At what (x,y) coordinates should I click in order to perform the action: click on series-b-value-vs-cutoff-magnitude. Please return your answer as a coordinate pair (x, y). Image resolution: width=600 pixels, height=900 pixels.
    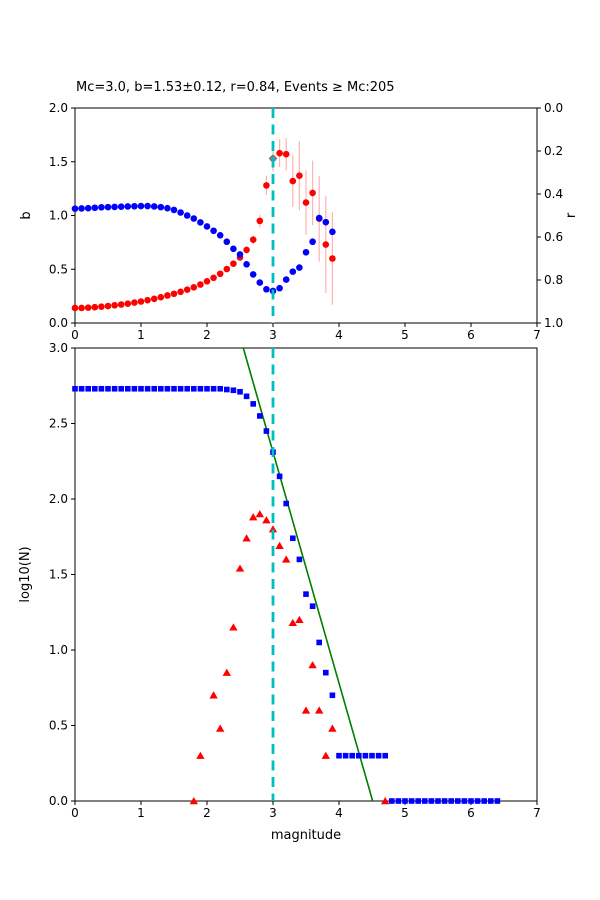
    Looking at the image, I should click on (203, 225).